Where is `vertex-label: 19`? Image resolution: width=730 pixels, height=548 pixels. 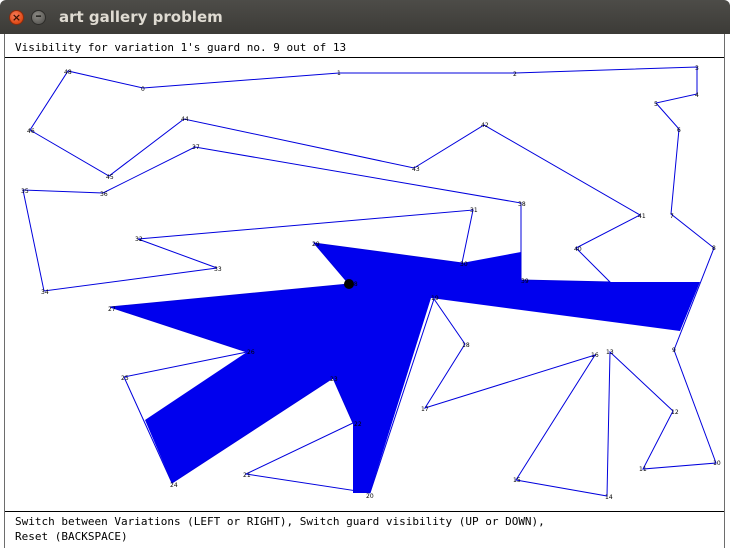
vertex-label: 19 is located at coordinates (435, 298).